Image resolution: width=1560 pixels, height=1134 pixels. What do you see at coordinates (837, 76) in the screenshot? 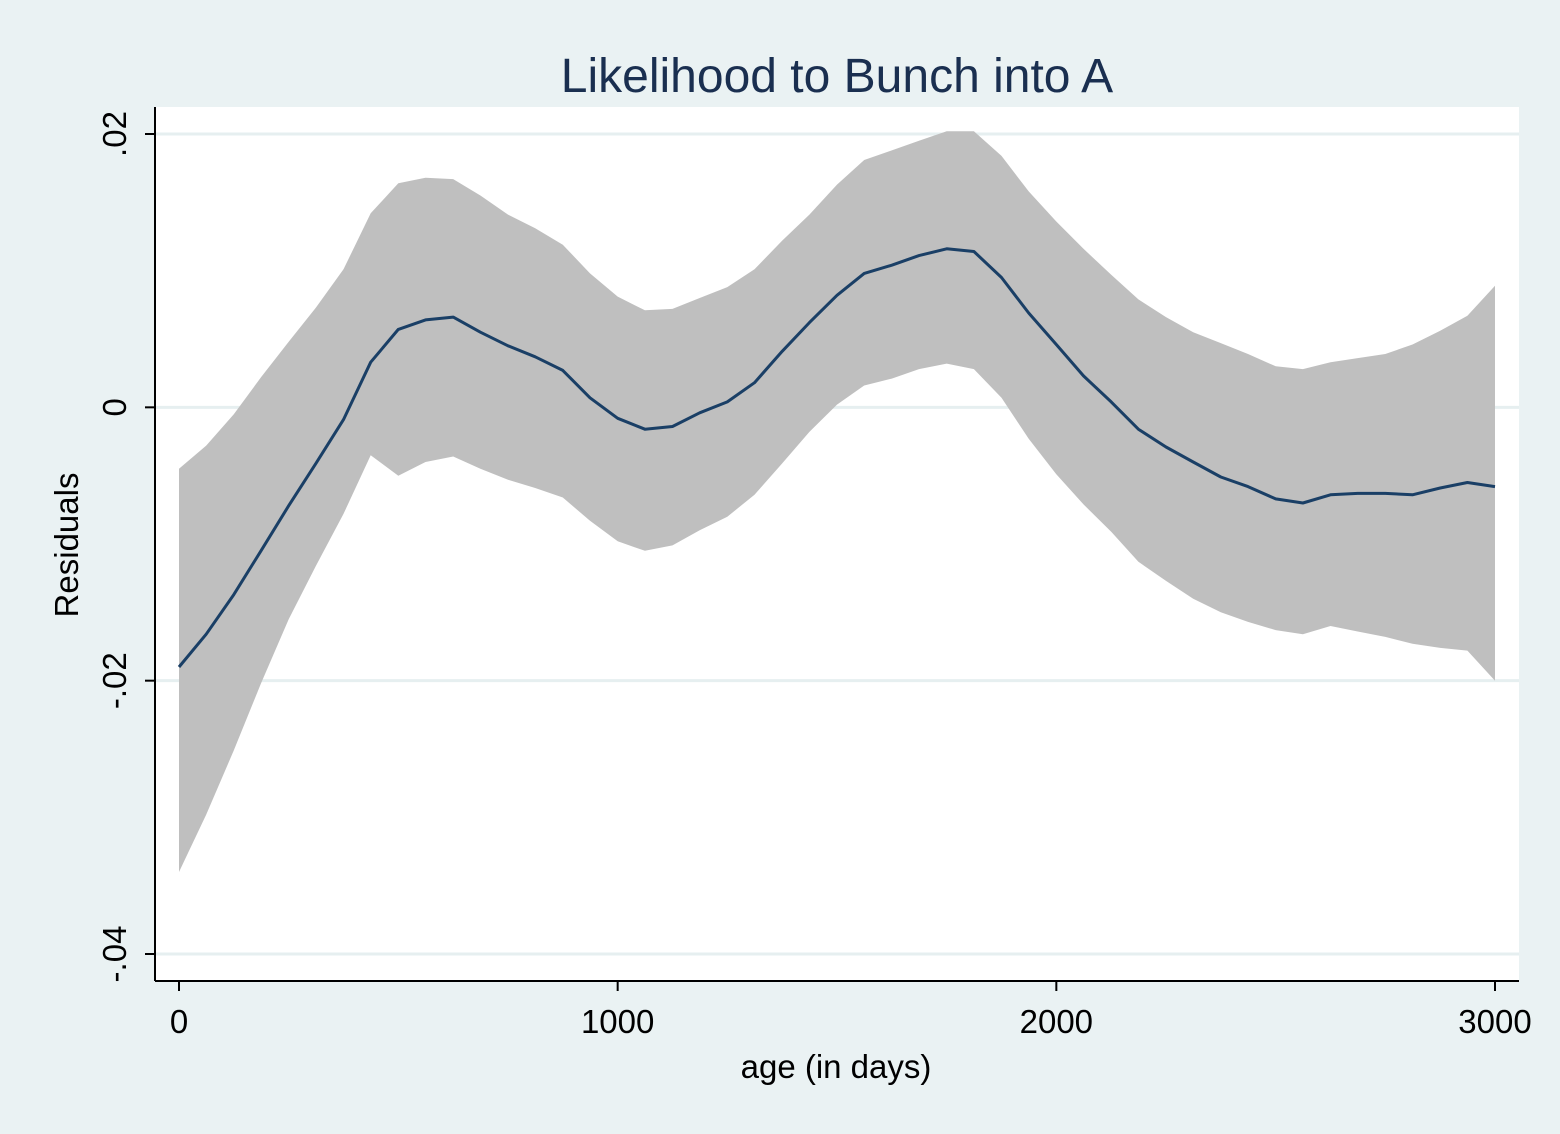
I see `chart-title: Likelihood to Bunch into A` at bounding box center [837, 76].